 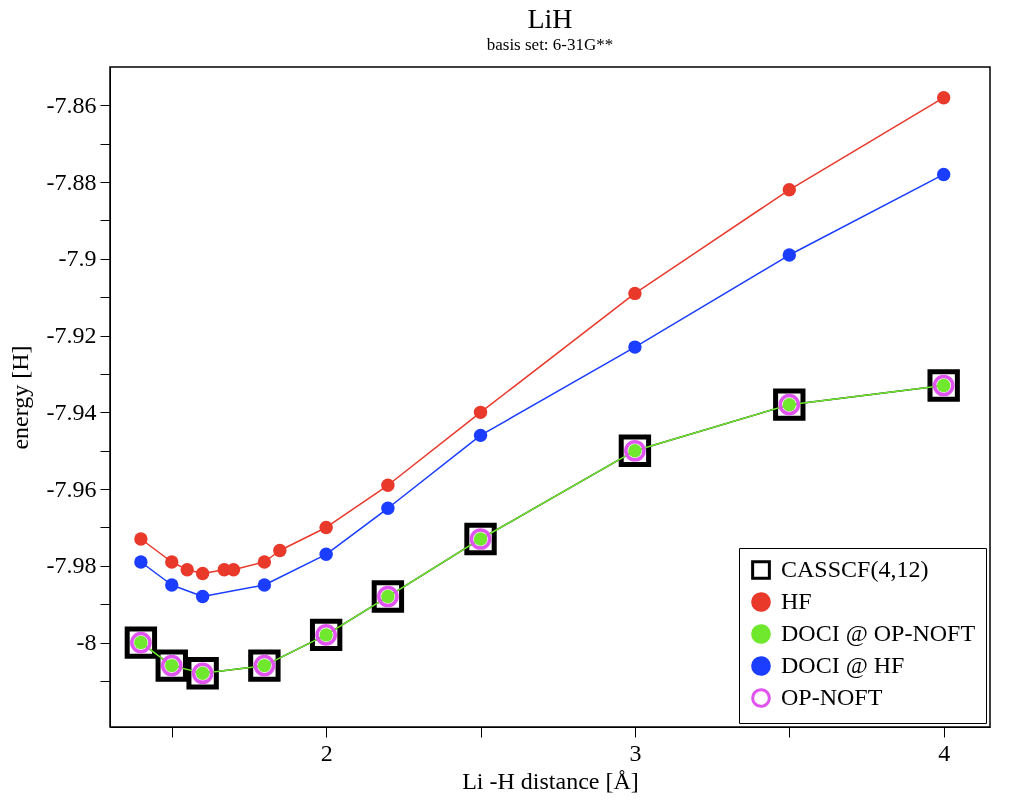 I want to click on legend-label: DOCI @ OP-NOFT, so click(x=878, y=633).